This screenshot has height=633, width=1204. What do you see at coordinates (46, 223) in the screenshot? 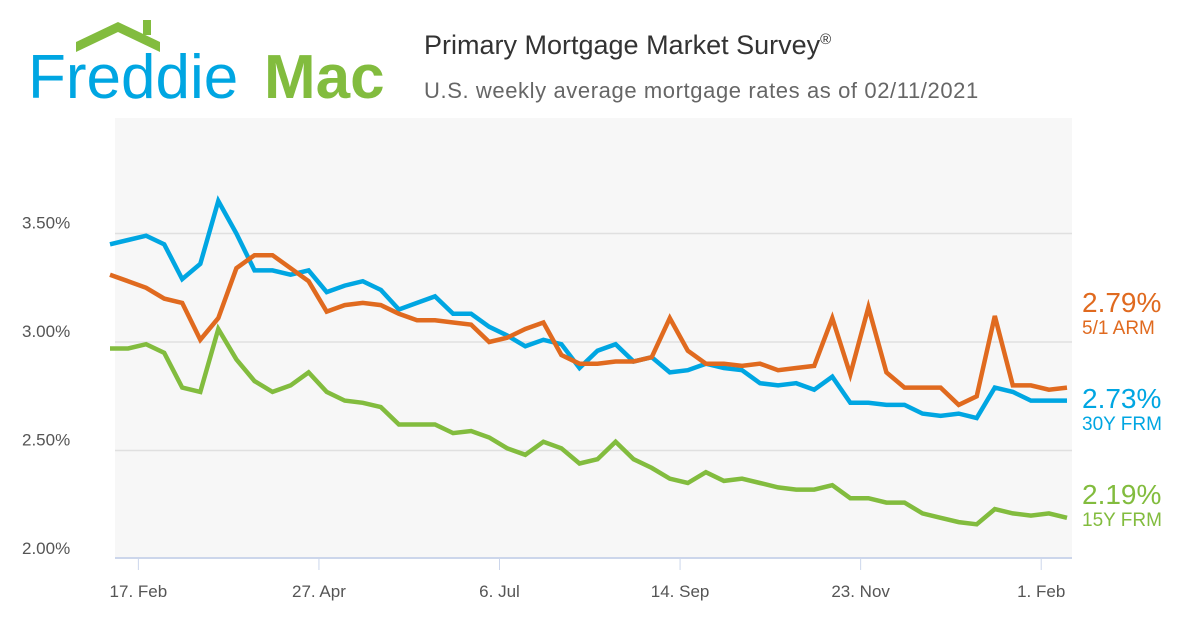
I see `y-tick-label: 3.50%` at bounding box center [46, 223].